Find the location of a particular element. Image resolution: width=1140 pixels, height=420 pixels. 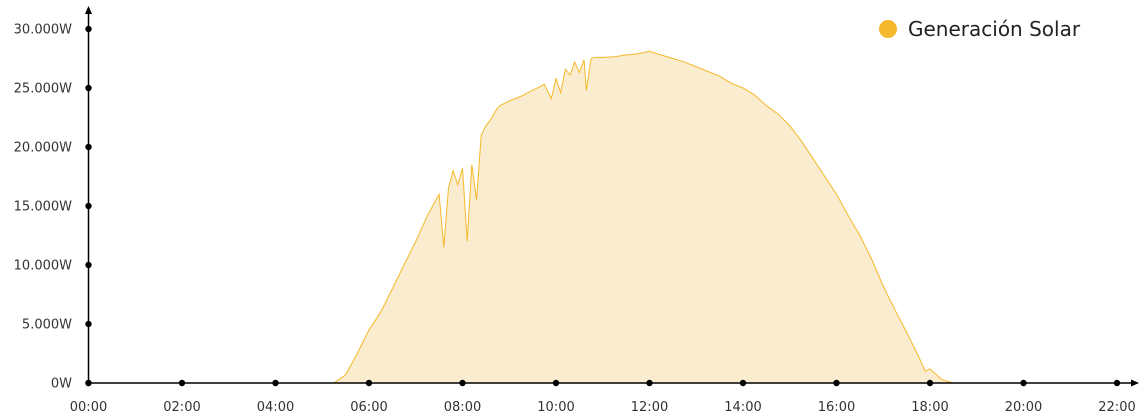

x-tick-label: 04:00 is located at coordinates (275, 407).